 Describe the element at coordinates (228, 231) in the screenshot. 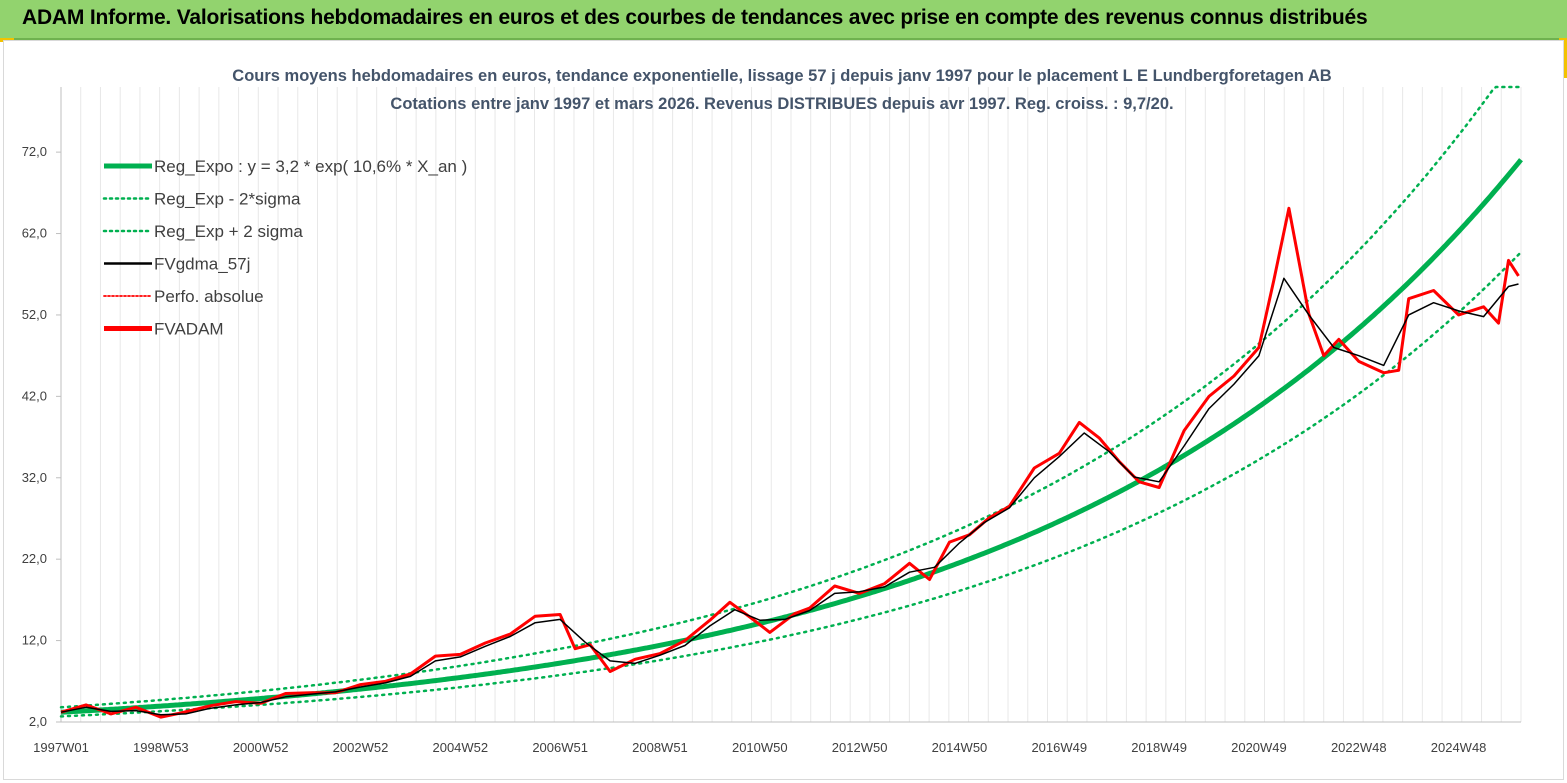

I see `legend-reg-plus-label: Reg_Exp + 2 sigma` at that location.